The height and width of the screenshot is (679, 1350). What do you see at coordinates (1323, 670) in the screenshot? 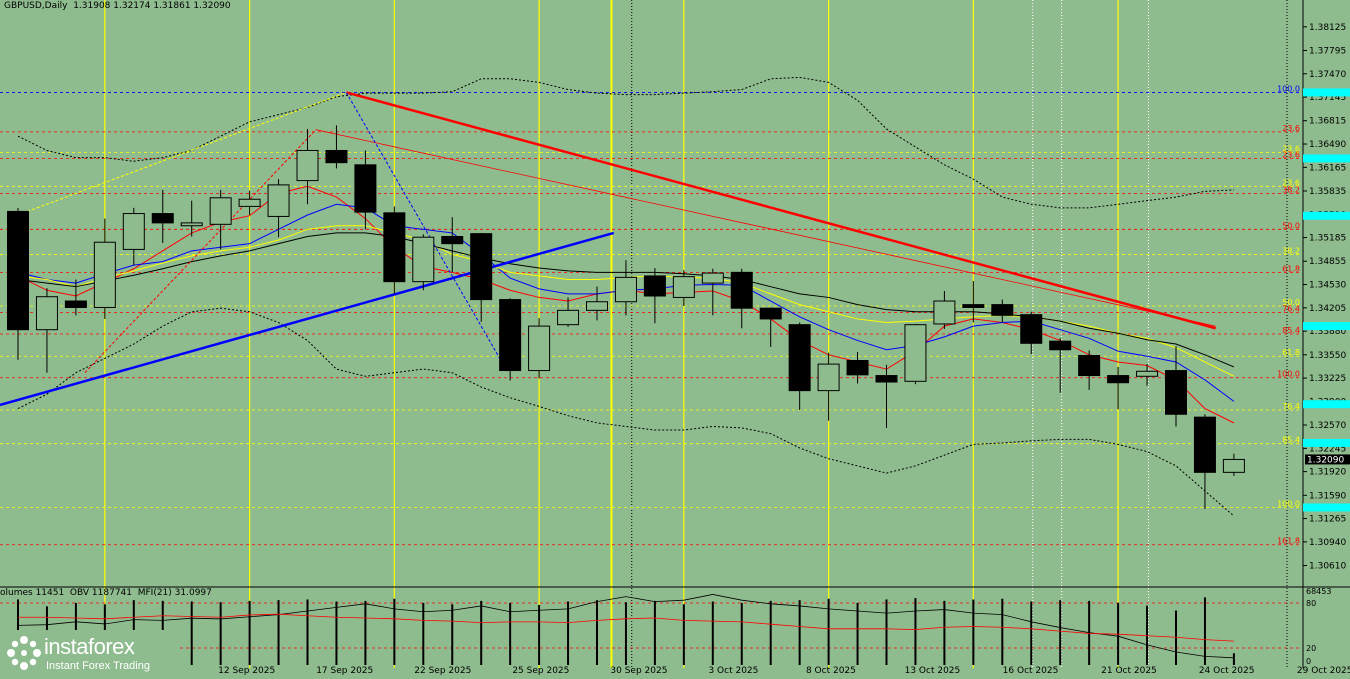
I see `date-label: 29 Oct 2025` at bounding box center [1323, 670].